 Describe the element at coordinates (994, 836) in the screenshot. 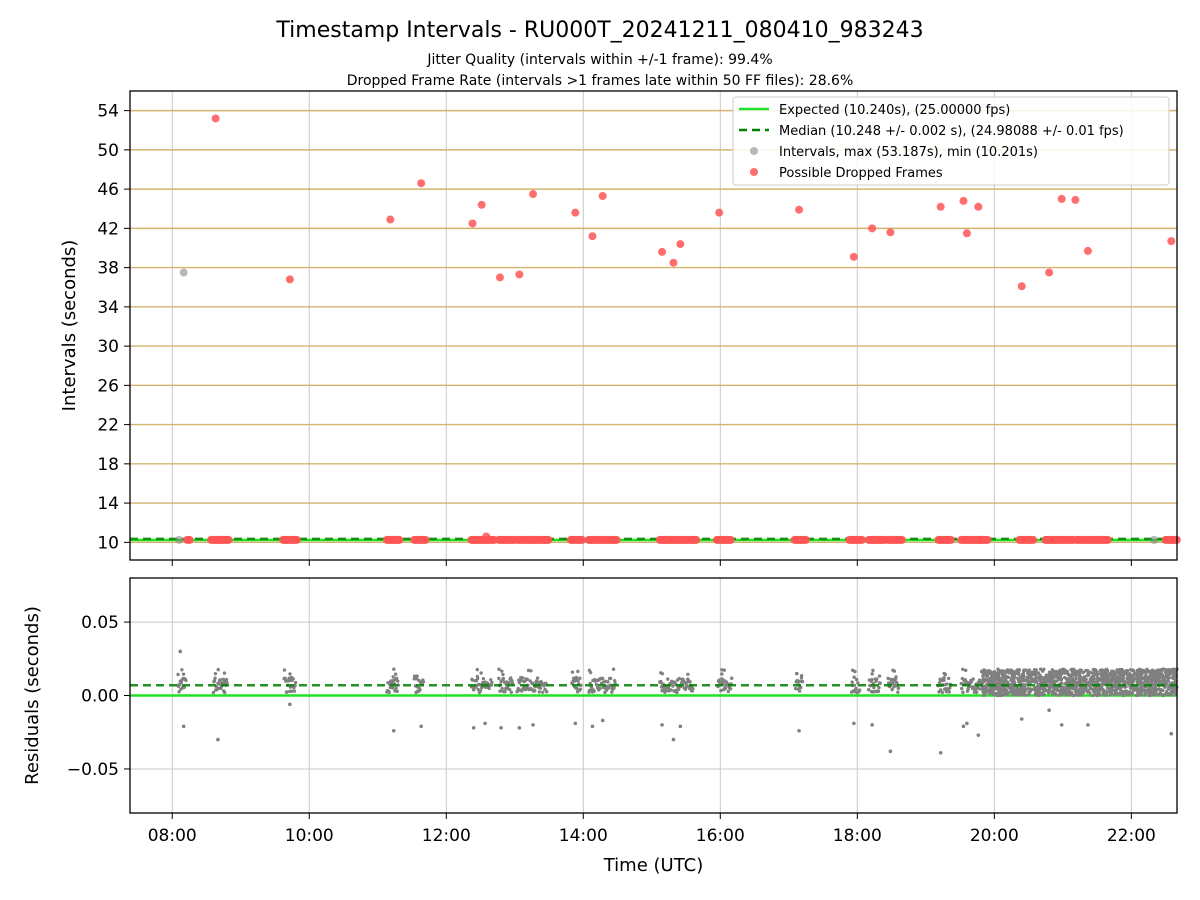

I see `x-tick-label: 20:00` at that location.